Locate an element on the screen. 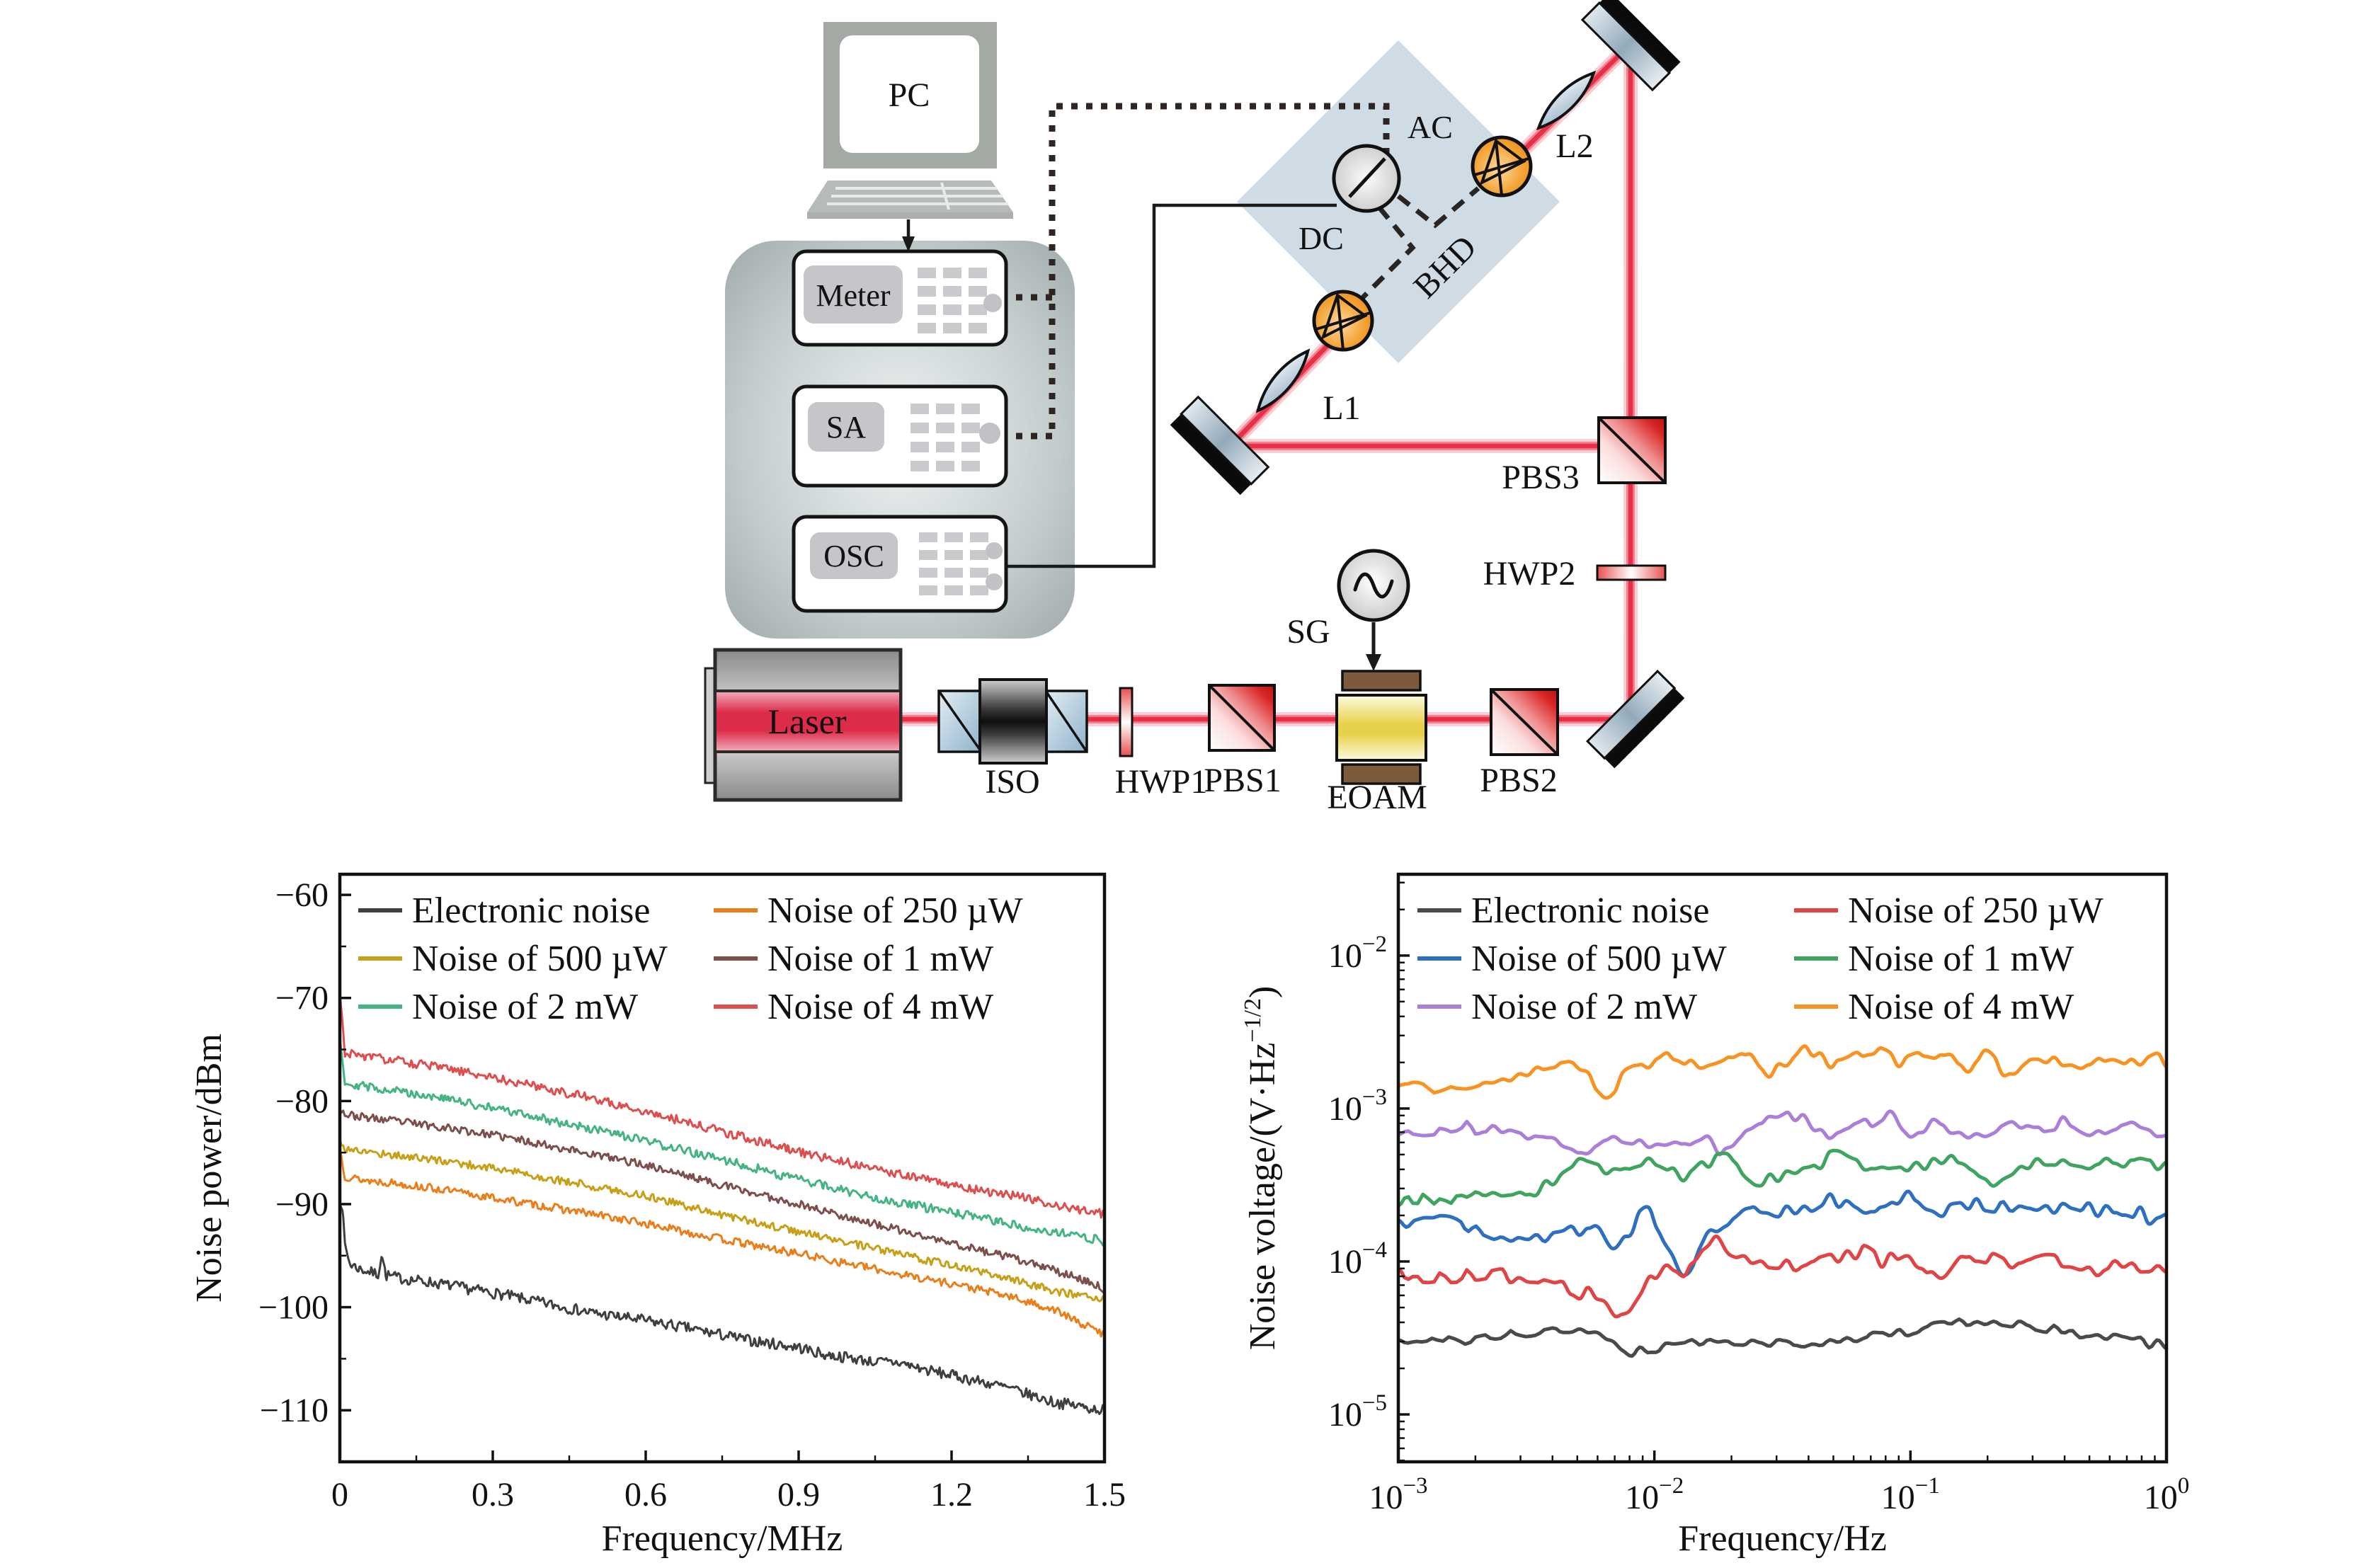  iso-faraday-rotator is located at coordinates (1013, 721).